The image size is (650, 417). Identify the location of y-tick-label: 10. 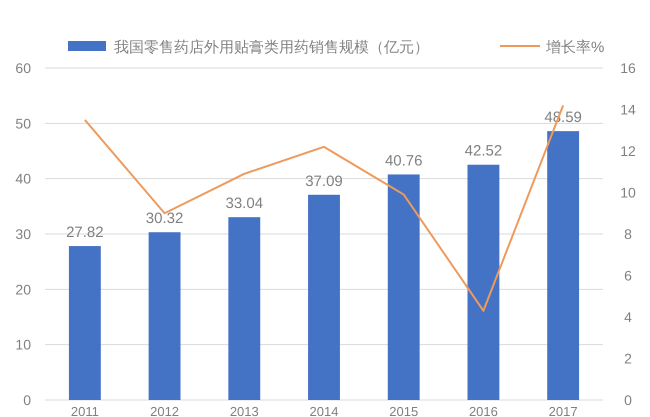
(23, 344).